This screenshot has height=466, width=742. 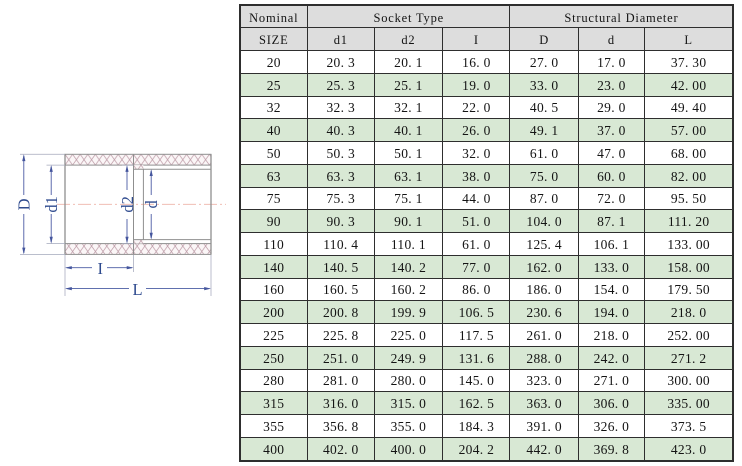 What do you see at coordinates (127, 204) in the screenshot?
I see `svg-text: d2` at bounding box center [127, 204].